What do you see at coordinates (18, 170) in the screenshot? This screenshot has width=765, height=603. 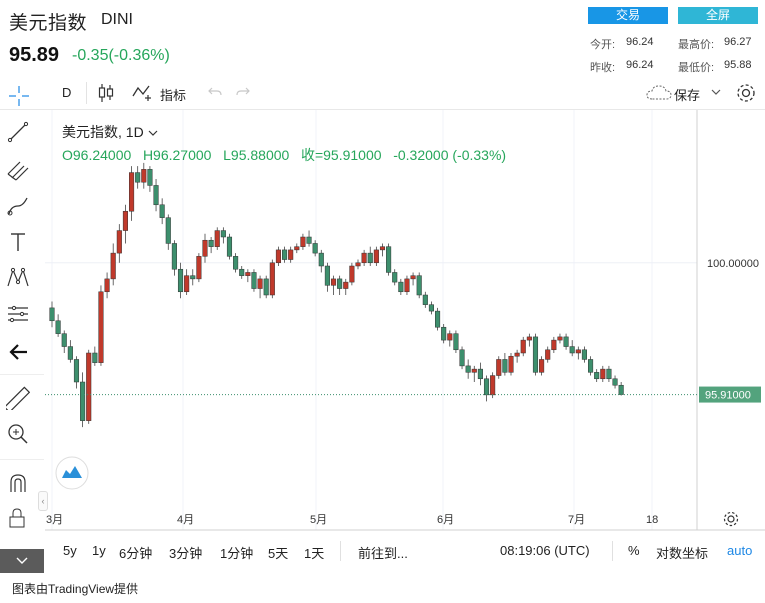 I see `pitchfork-icon` at bounding box center [18, 170].